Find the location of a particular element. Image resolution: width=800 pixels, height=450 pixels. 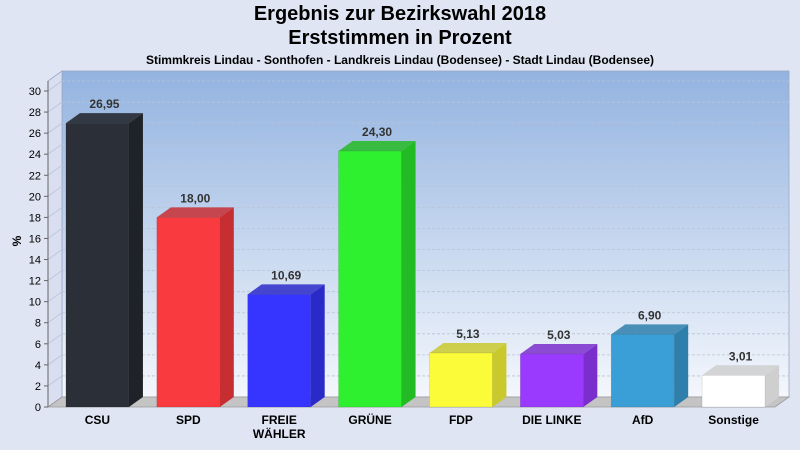

y-tick-label: 16 is located at coordinates (35, 239).